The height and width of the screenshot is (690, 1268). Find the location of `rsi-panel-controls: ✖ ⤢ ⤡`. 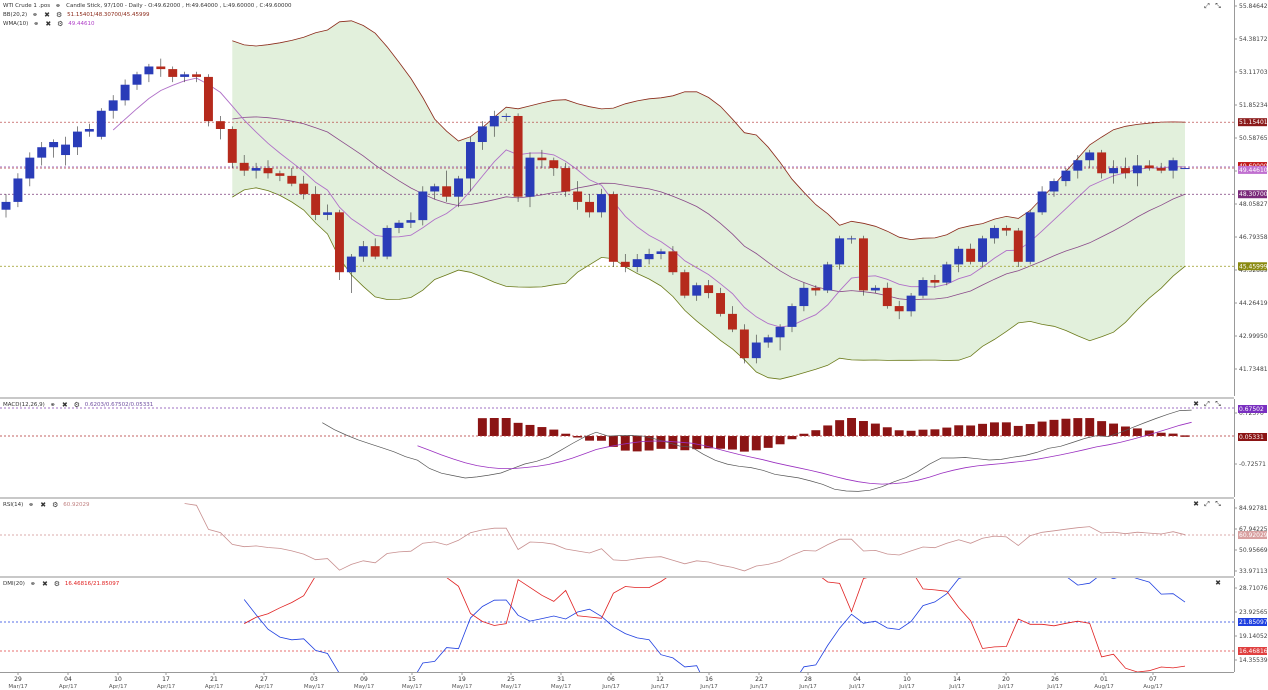

rsi-panel-controls: ✖ ⤢ ⤡ is located at coordinates (1207, 504).